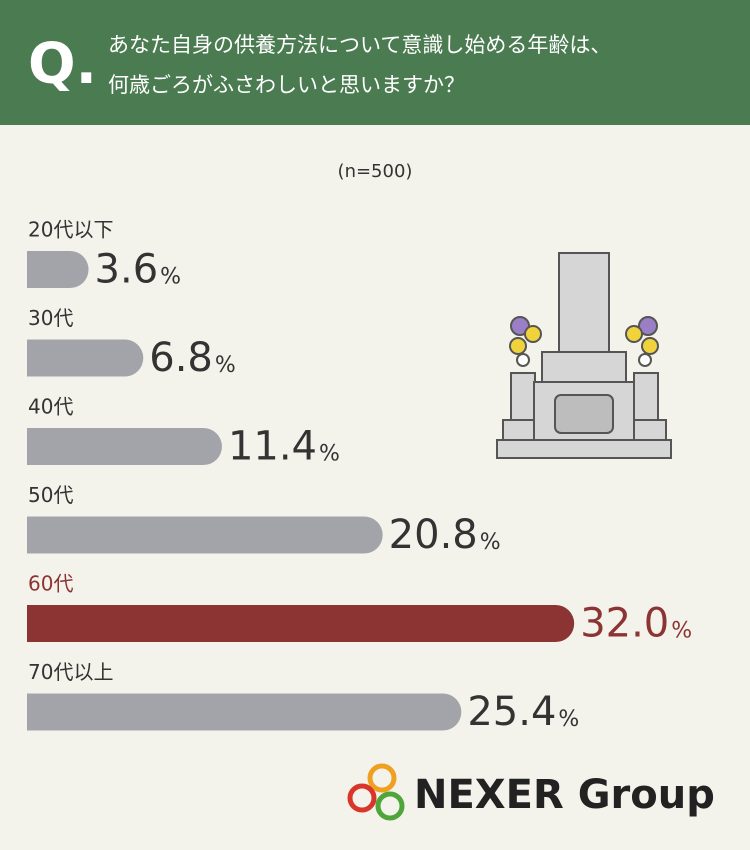 Image resolution: width=750 pixels, height=850 pixels. Describe the element at coordinates (70, 672) in the screenshot. I see `category-label: 70代以上` at that location.